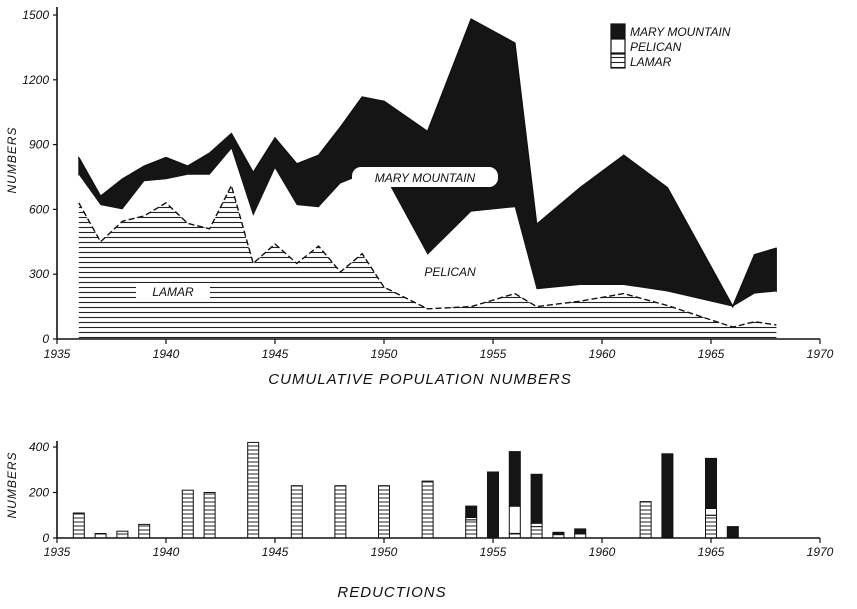 The image size is (857, 609). I want to click on annotation-mary-mountain: MARY MOUNTAIN, so click(425, 178).